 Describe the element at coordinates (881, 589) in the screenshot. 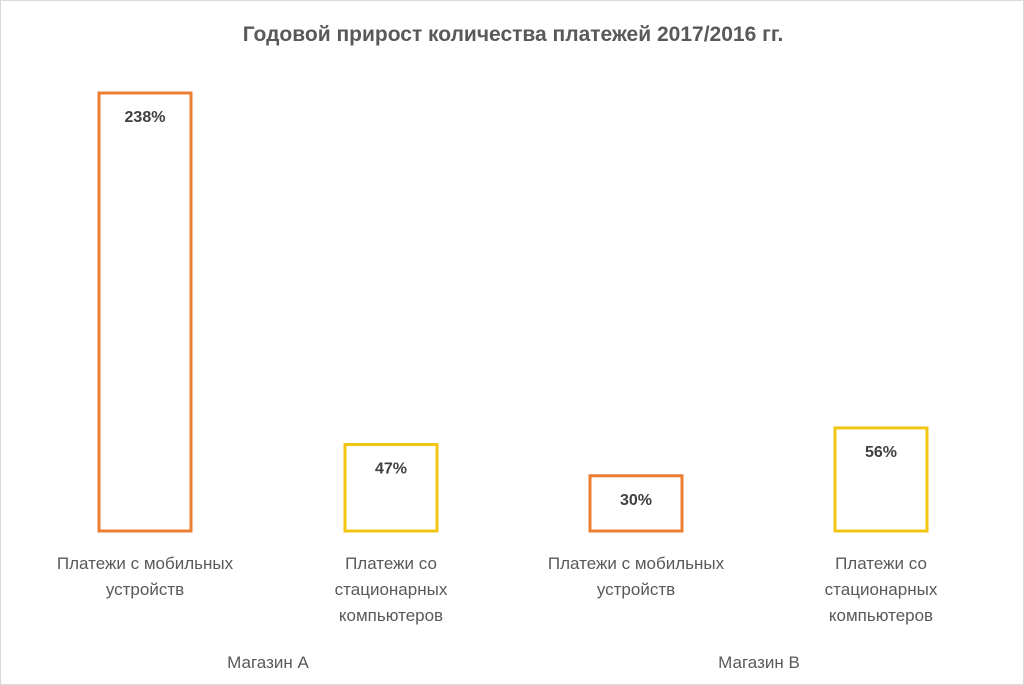

I see `category-label-group1-bar1-line1: стационарных` at that location.